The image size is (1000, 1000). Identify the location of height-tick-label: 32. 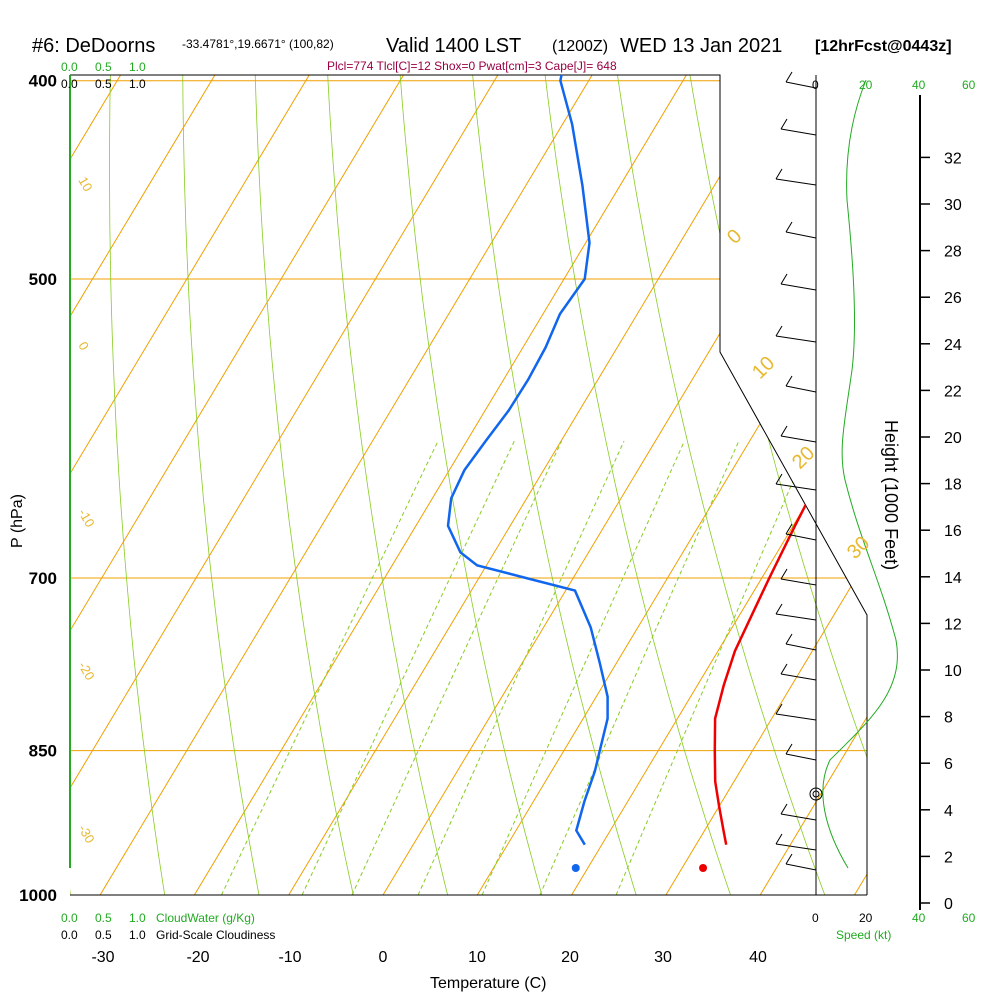
(953, 158).